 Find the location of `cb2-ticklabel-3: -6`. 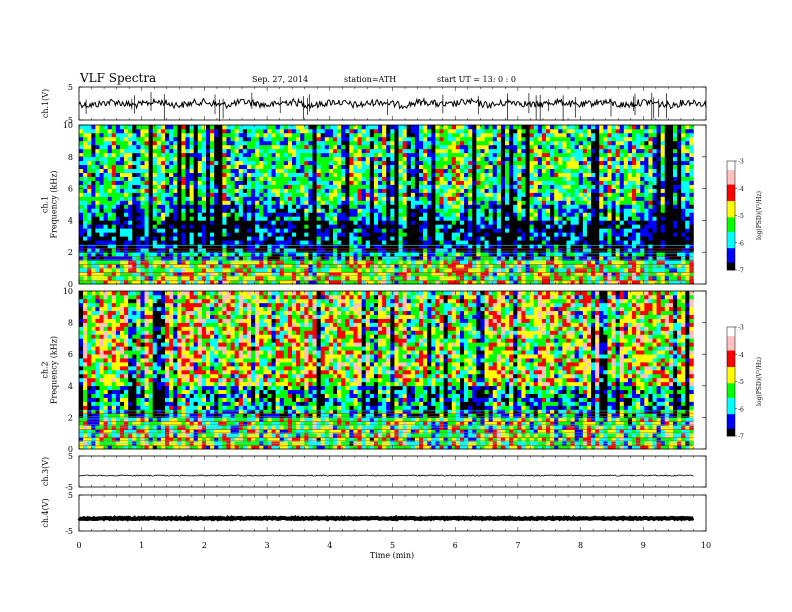

cb2-ticklabel-3: -6 is located at coordinates (741, 409).